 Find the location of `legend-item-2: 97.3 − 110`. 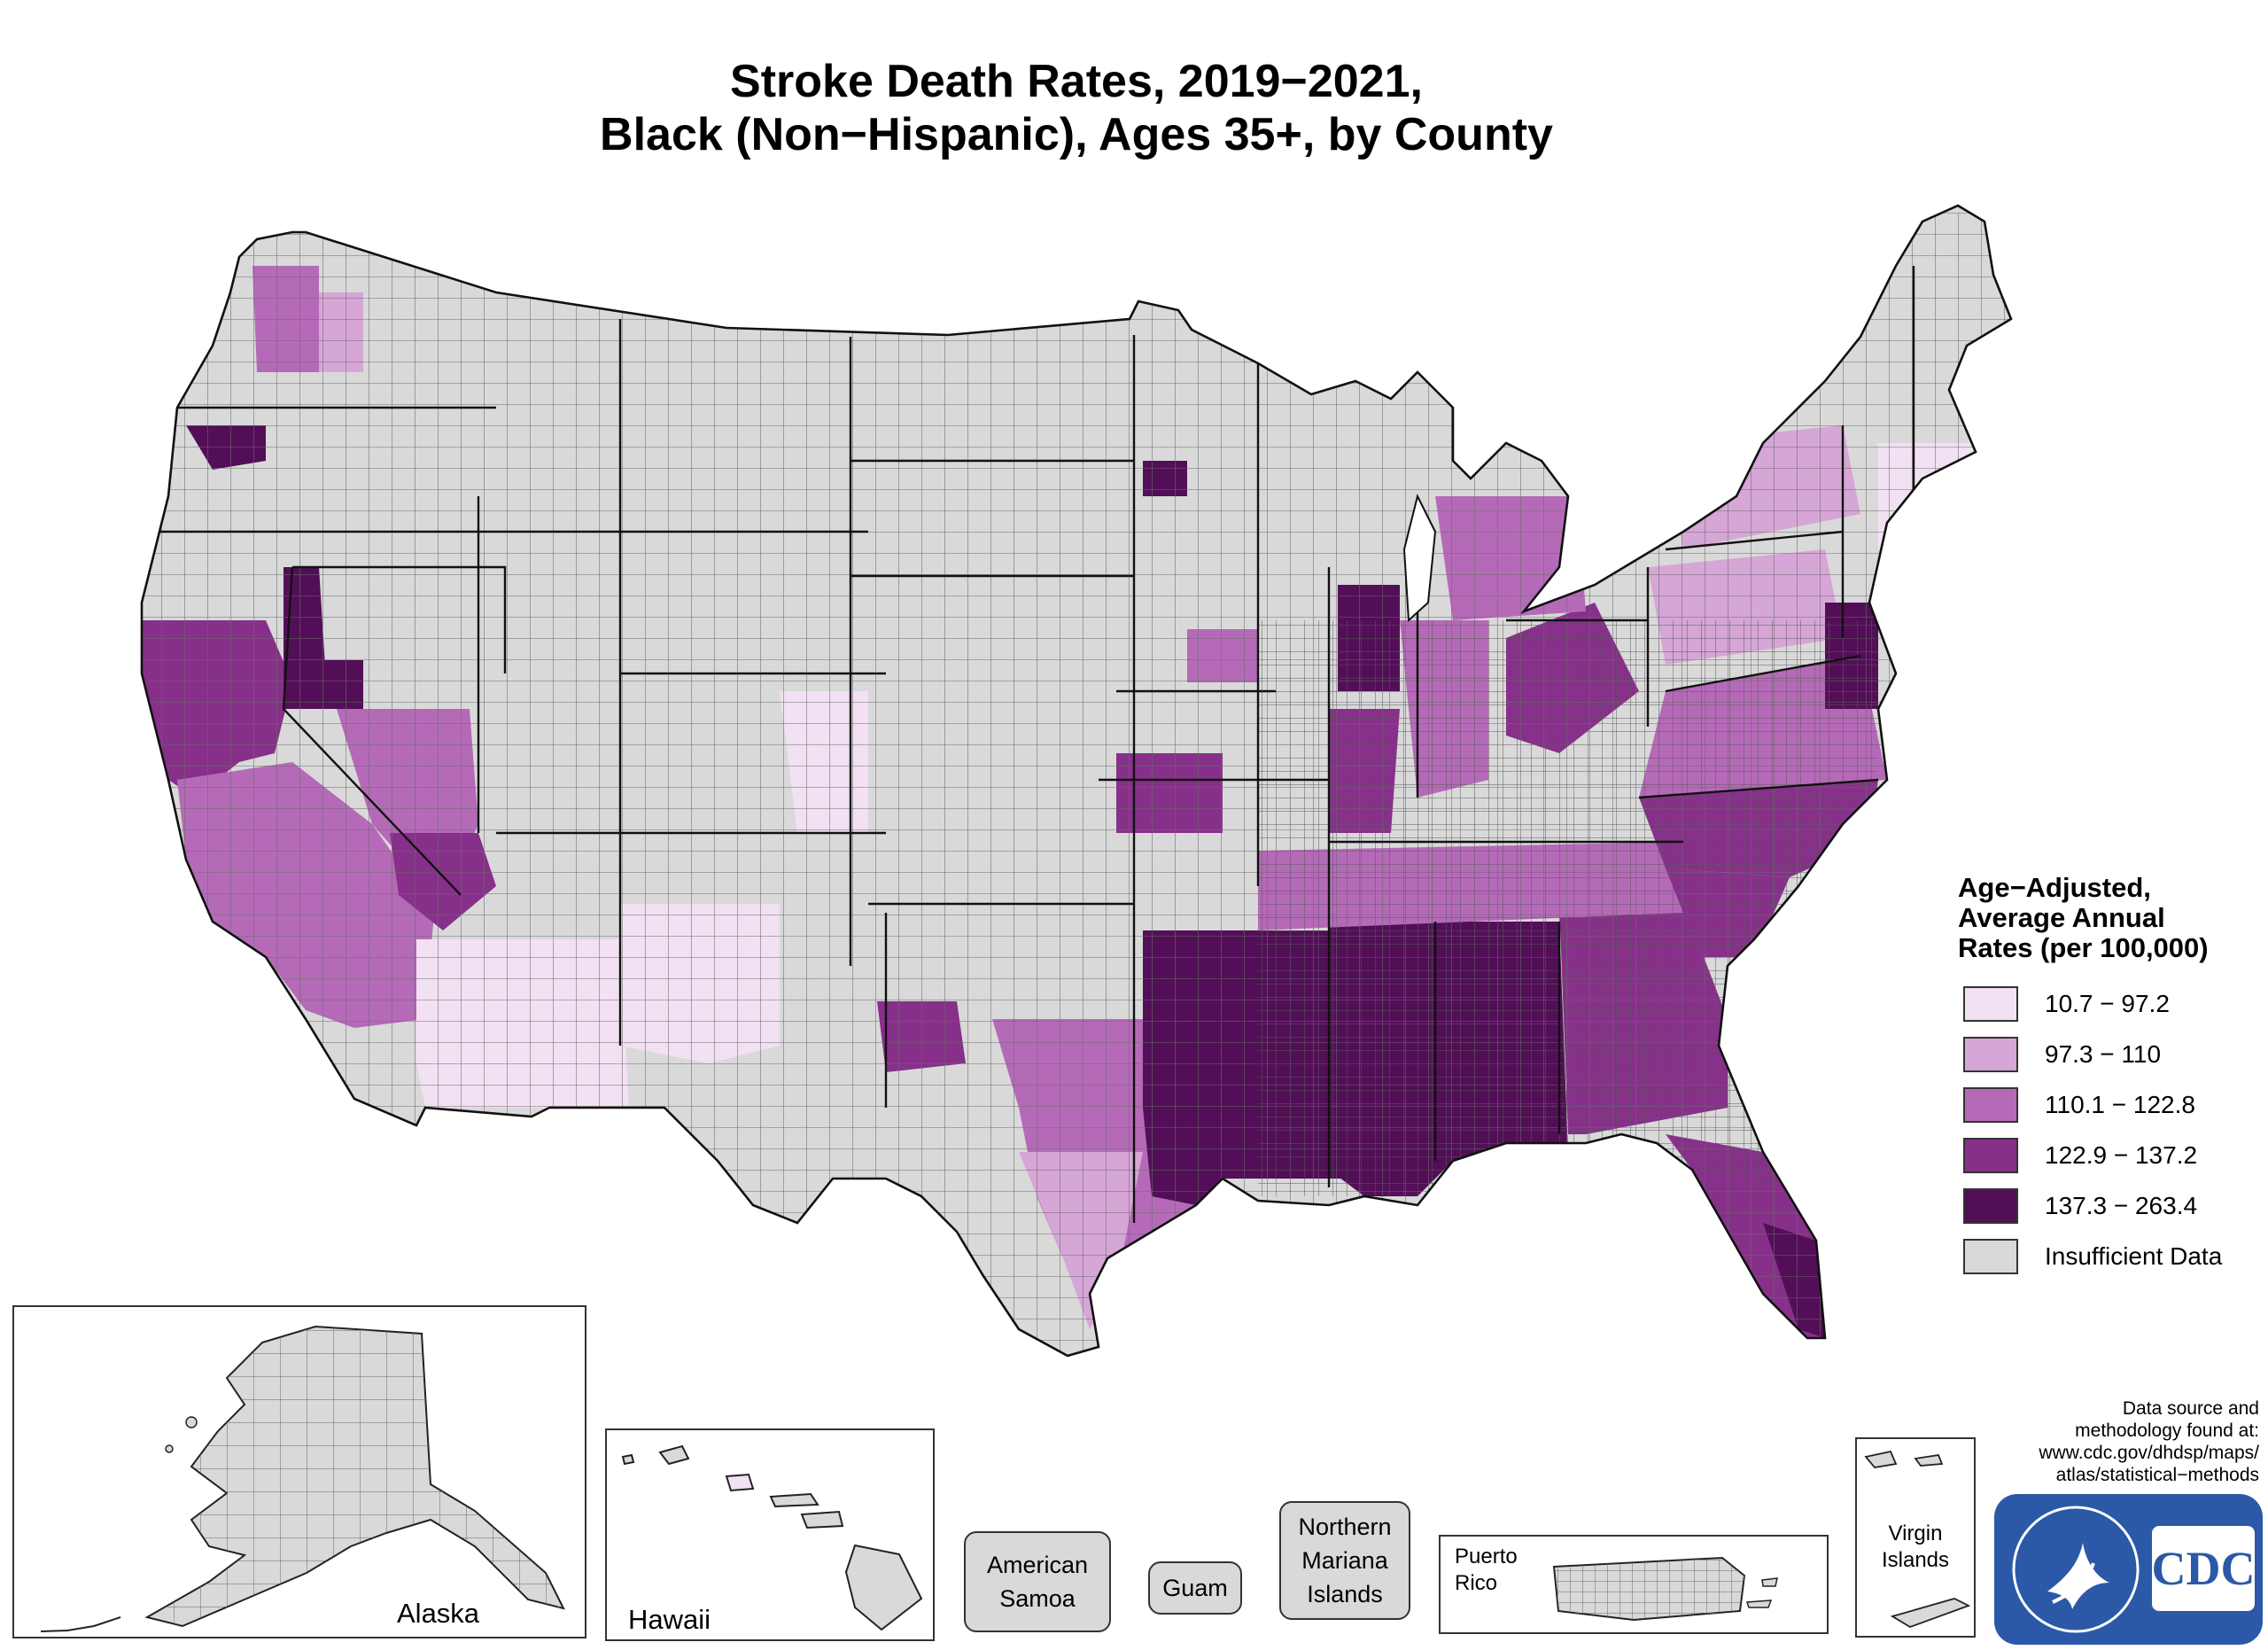

legend-item-2: 97.3 − 110 is located at coordinates (2108, 1056).